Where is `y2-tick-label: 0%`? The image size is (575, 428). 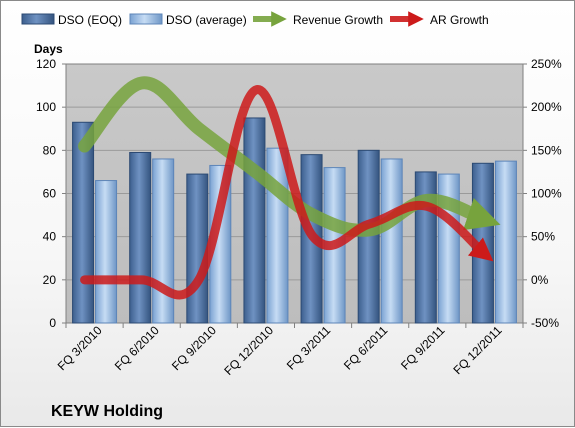 y2-tick-label: 0% is located at coordinates (540, 280).